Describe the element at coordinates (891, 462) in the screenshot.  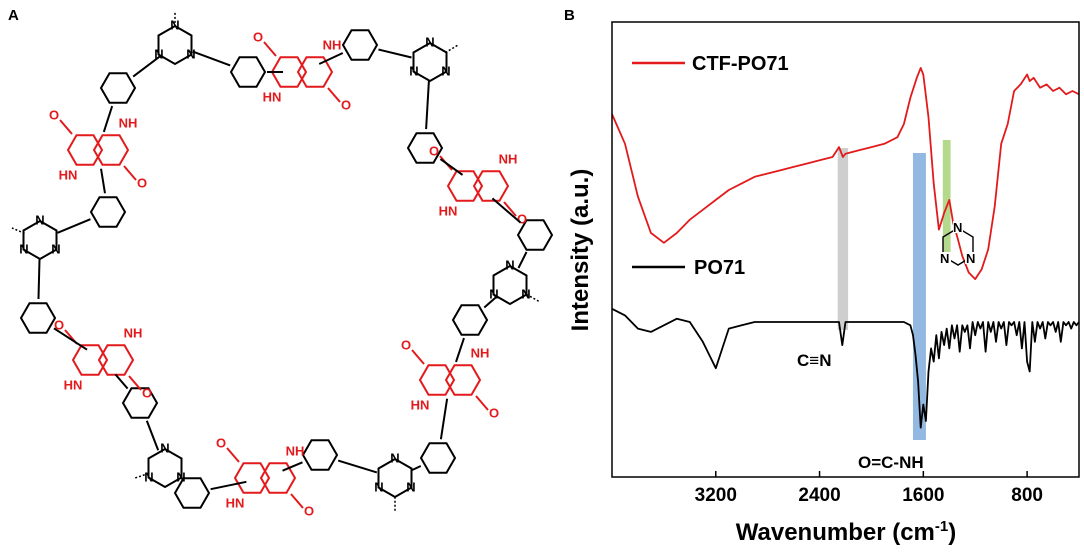
I see `amide-label: O=C-NH` at that location.